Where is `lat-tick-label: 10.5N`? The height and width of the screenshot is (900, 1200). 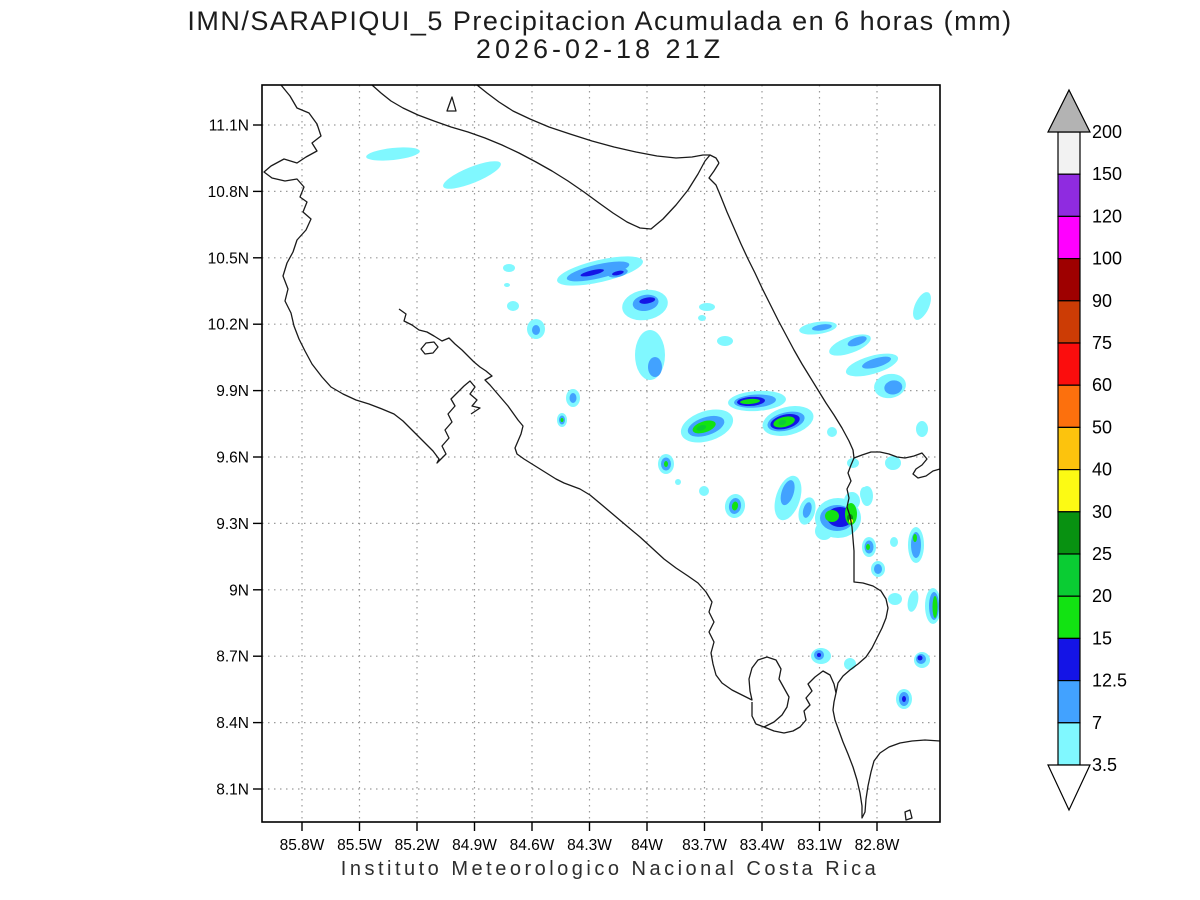
lat-tick-label: 10.5N is located at coordinates (228, 258).